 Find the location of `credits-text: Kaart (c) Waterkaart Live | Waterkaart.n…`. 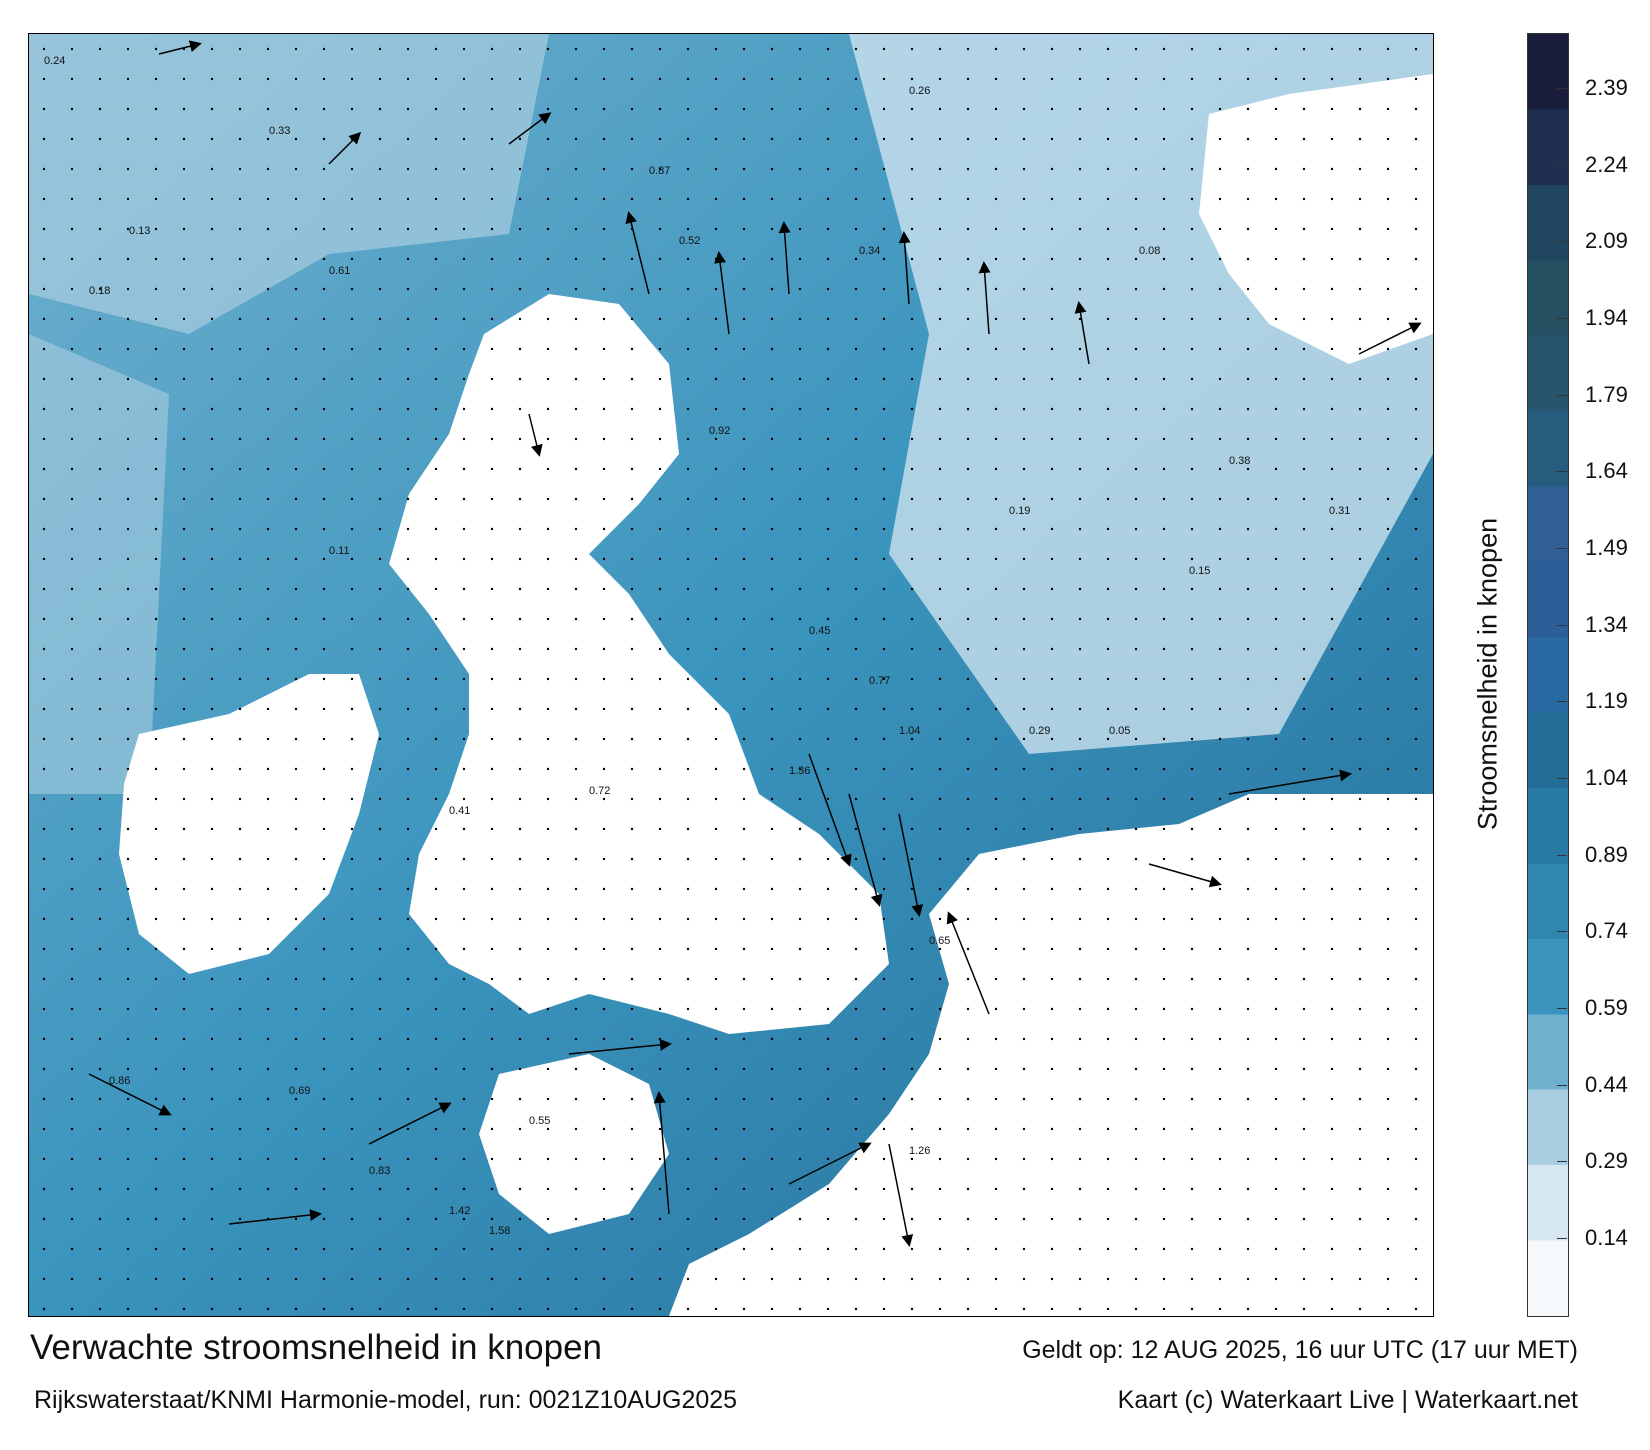

credits-text: Kaart (c) Waterkaart Live | Waterkaart.n… is located at coordinates (1347, 1400).